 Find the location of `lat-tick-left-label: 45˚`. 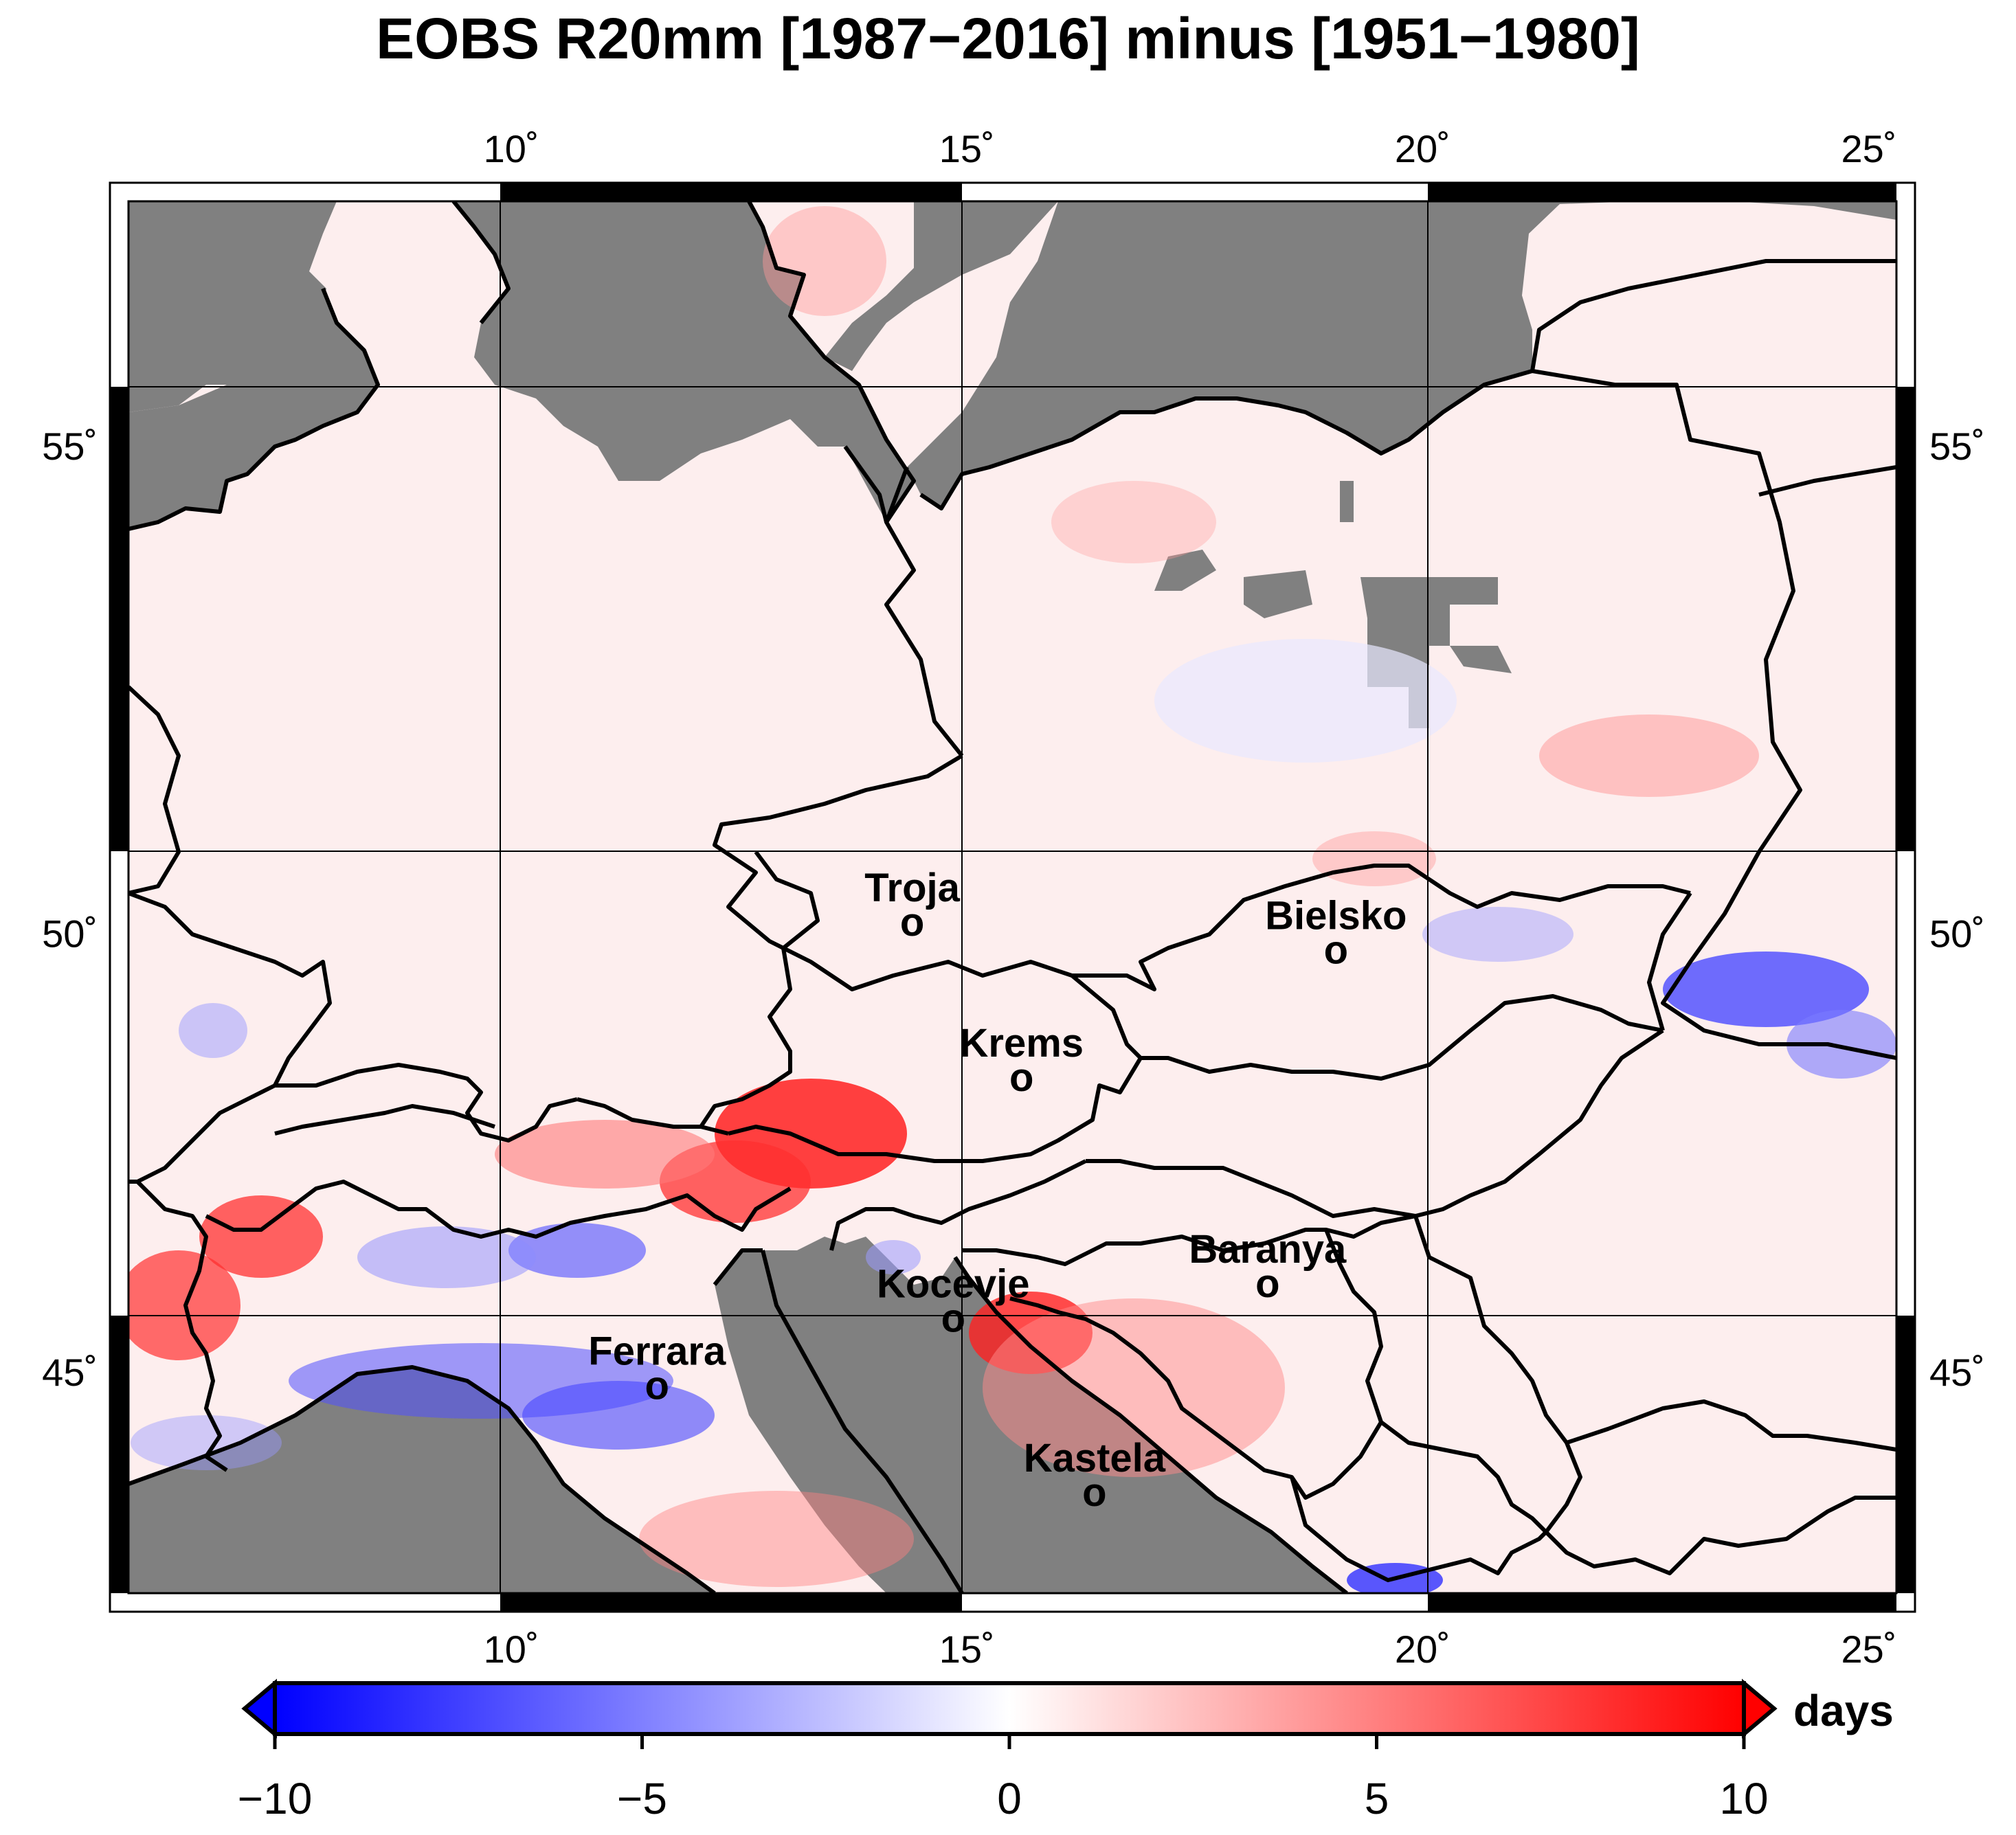

lat-tick-left-label: 45˚ is located at coordinates (70, 1372).